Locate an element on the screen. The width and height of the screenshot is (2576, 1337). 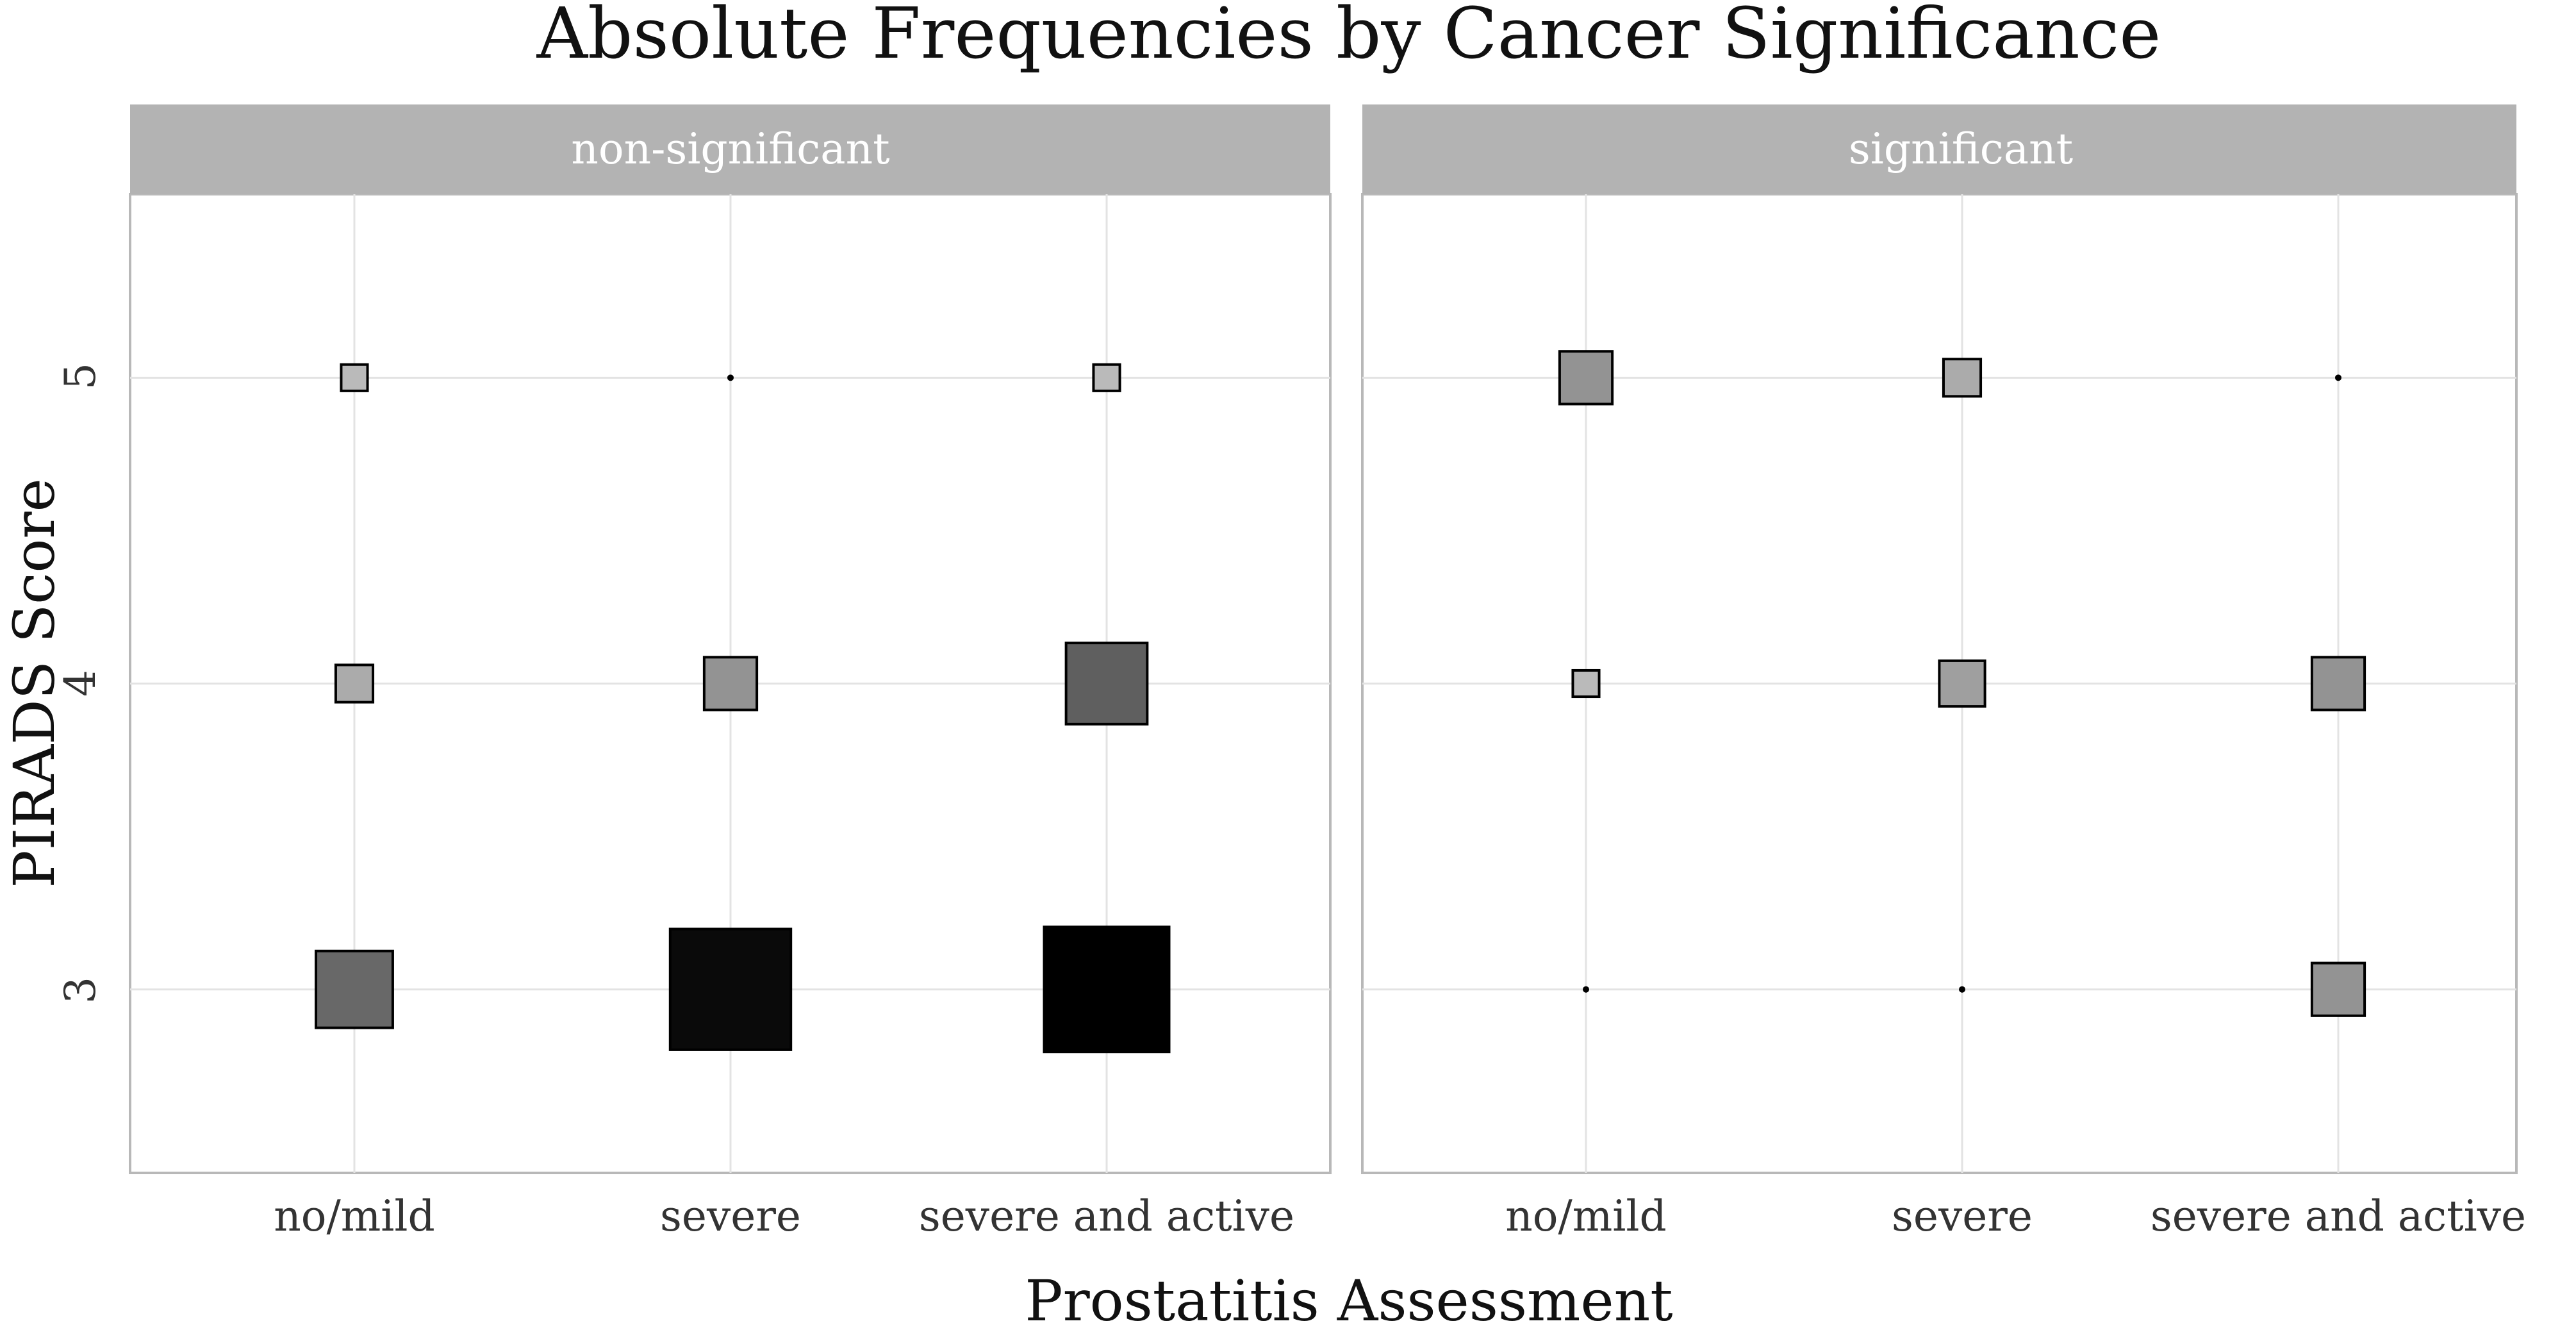
y-tick-label: 3 is located at coordinates (80, 991).